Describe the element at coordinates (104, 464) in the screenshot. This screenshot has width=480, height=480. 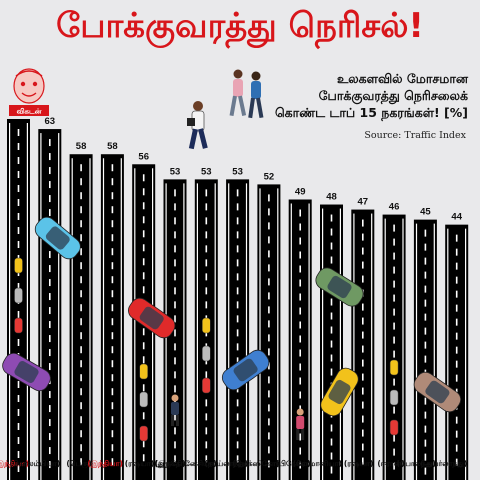
I see `city-label: (இந்தியா)` at that location.